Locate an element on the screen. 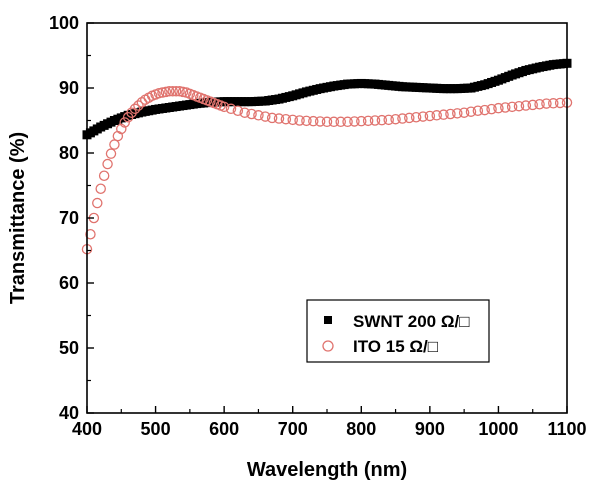 This screenshot has height=483, width=590. y-tick-label: 80 is located at coordinates (69, 153).